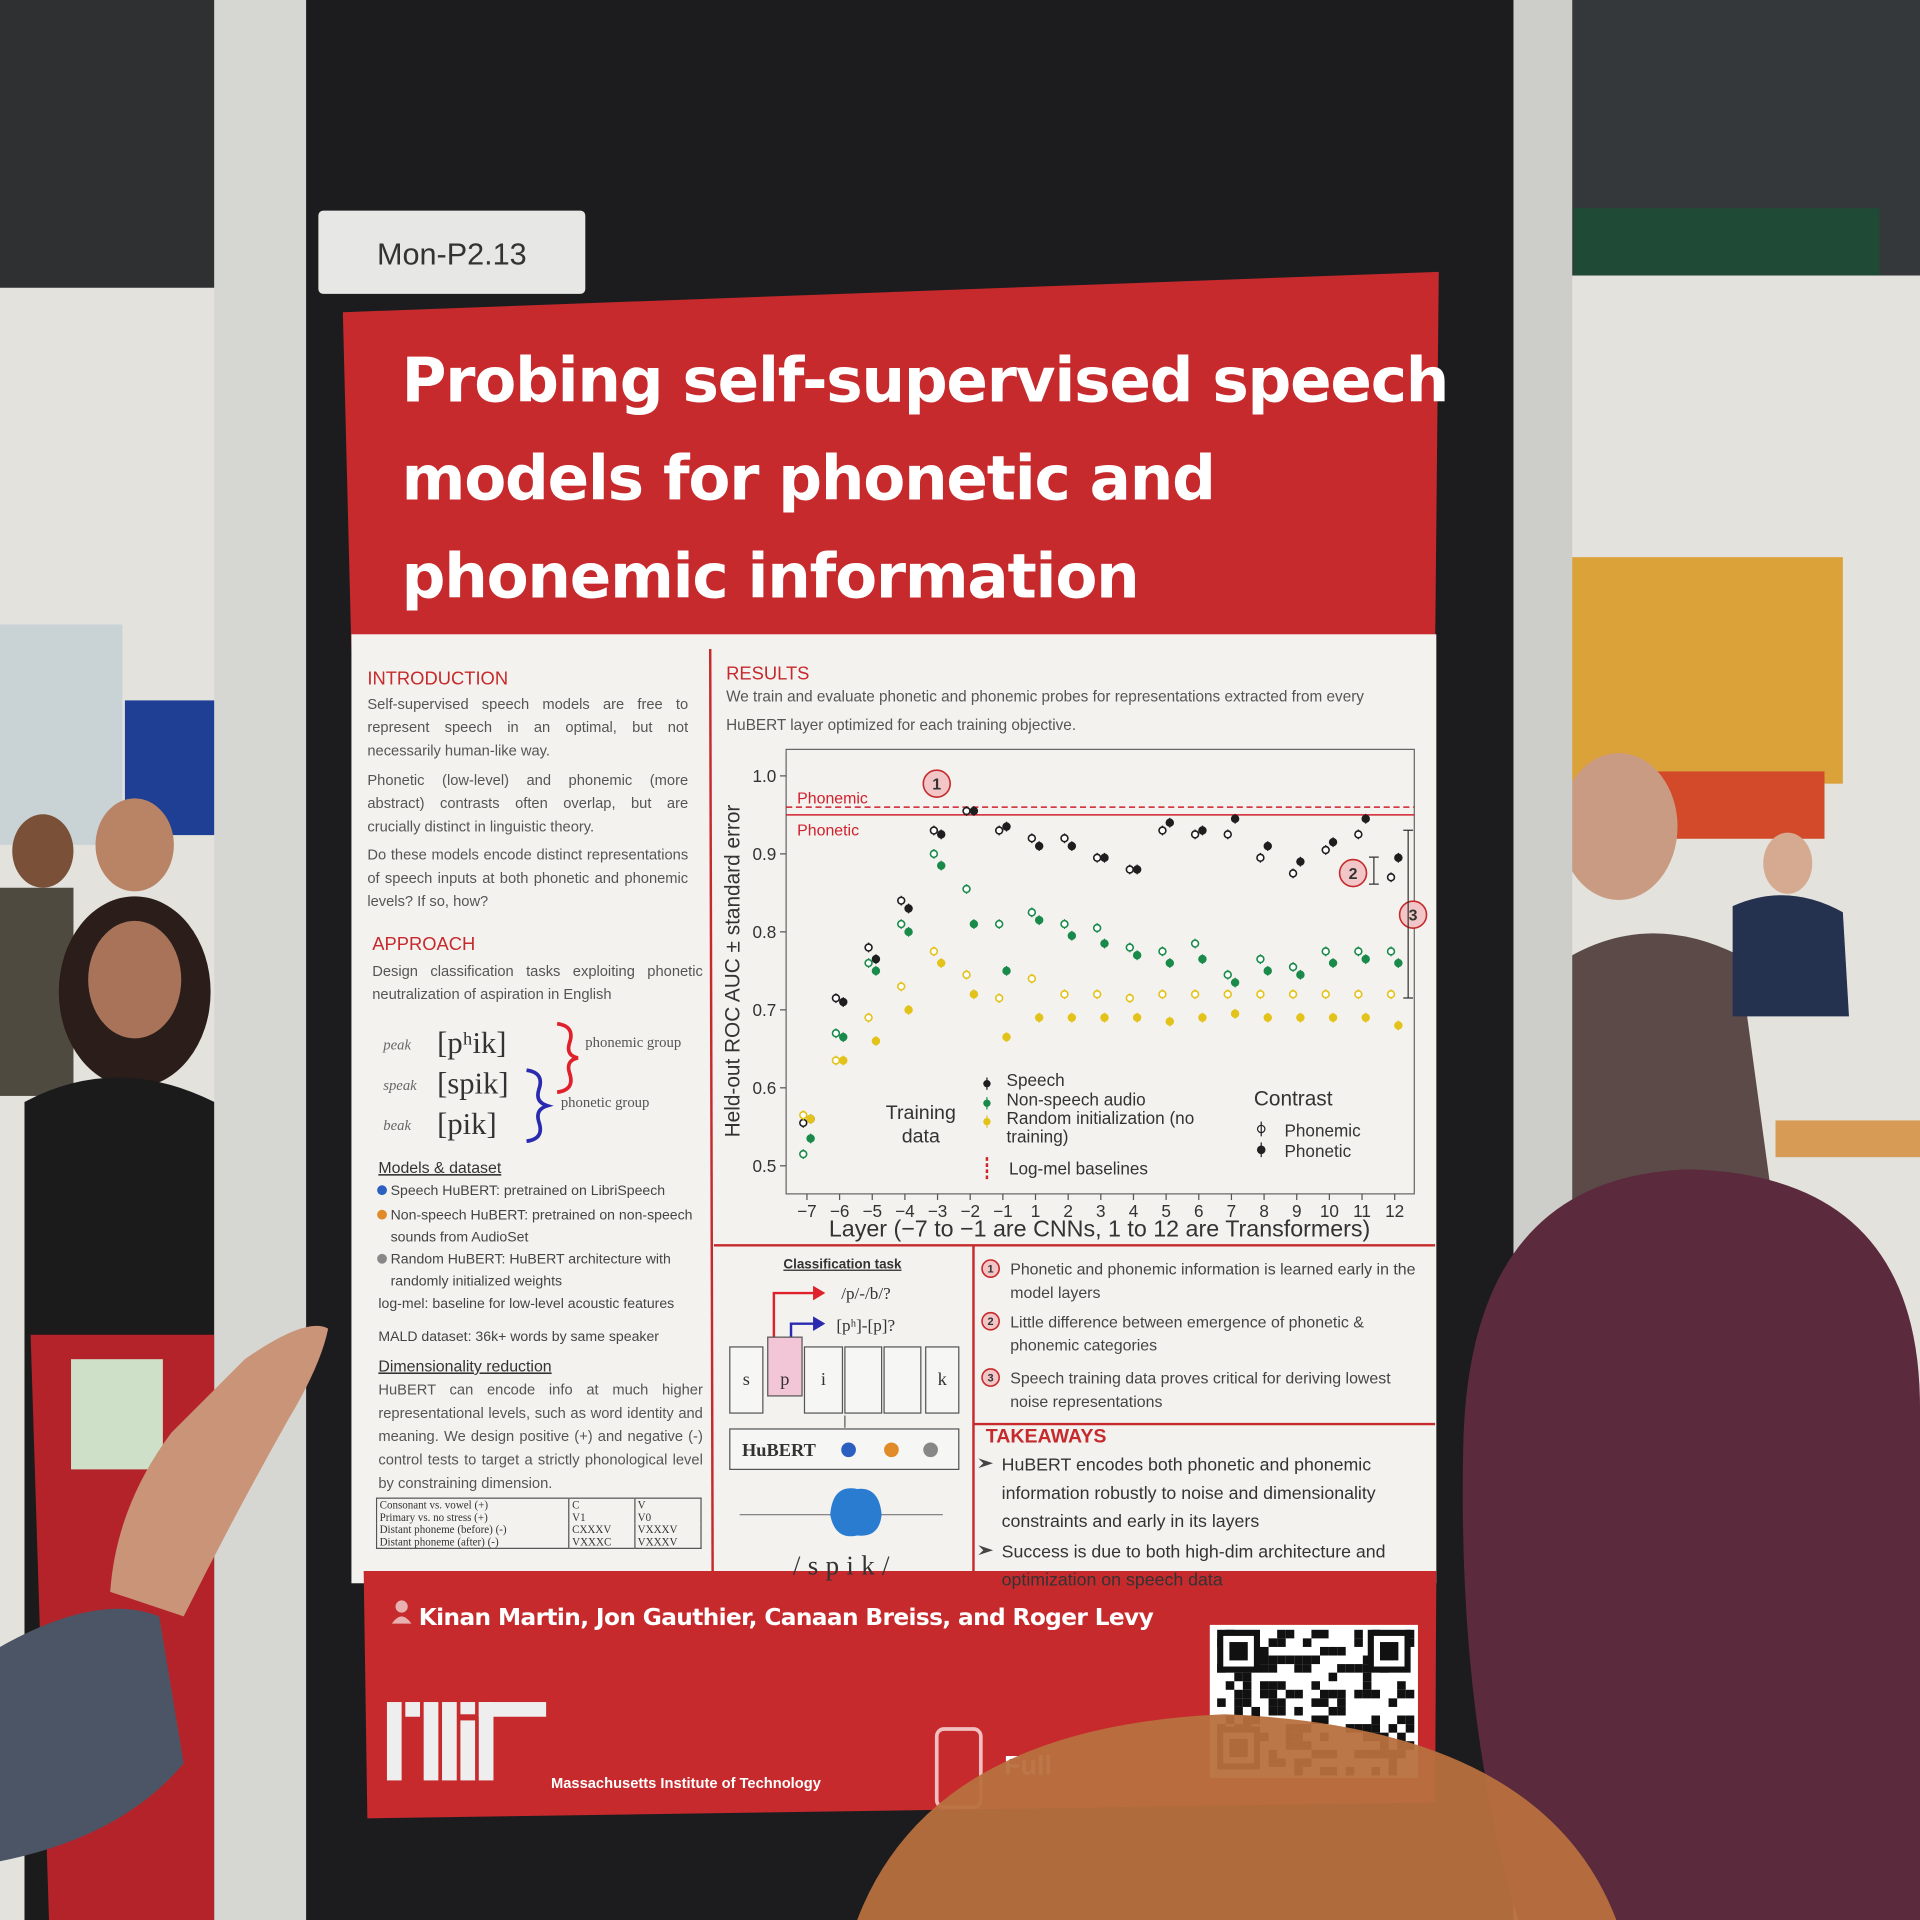  What do you see at coordinates (633, 1042) in the screenshot?
I see `group-label: phonemic group` at bounding box center [633, 1042].